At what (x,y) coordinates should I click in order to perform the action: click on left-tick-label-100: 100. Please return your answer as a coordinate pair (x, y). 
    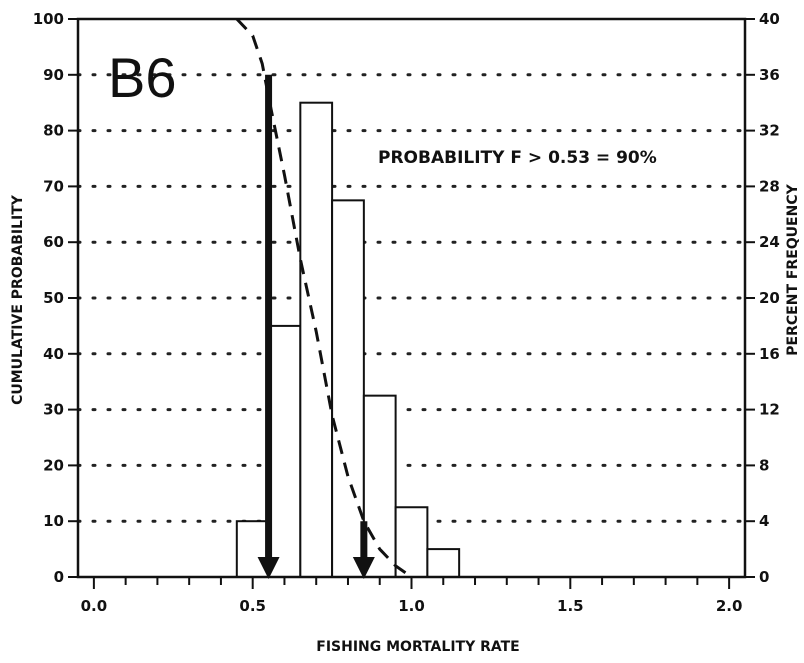
    Looking at the image, I should click on (48, 19).